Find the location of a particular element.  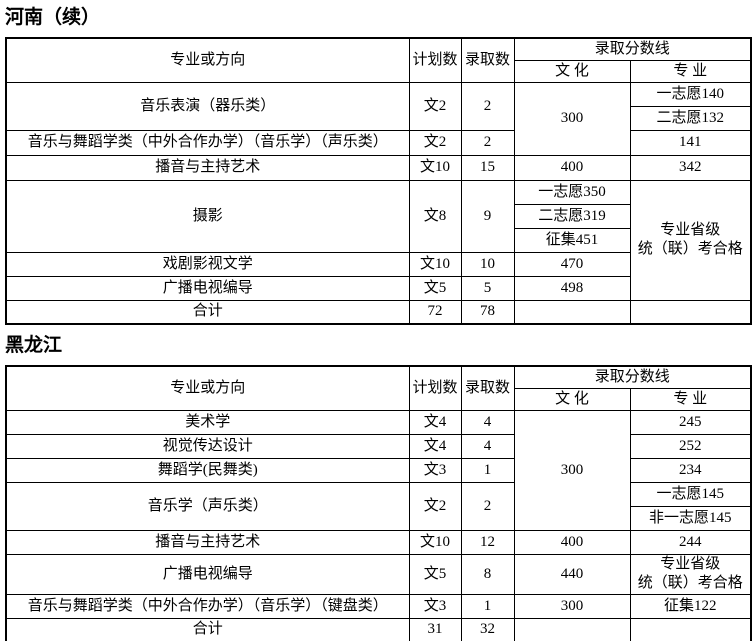

data-cell: 音乐学（声乐类） is located at coordinates (207, 506).